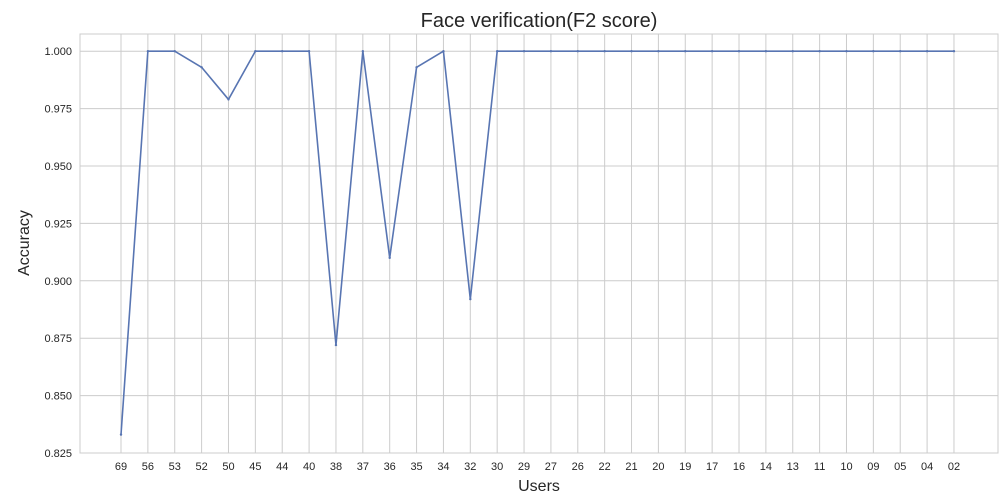 The width and height of the screenshot is (1005, 500). Describe the element at coordinates (712, 467) in the screenshot. I see `x-tick-label: 17` at that location.